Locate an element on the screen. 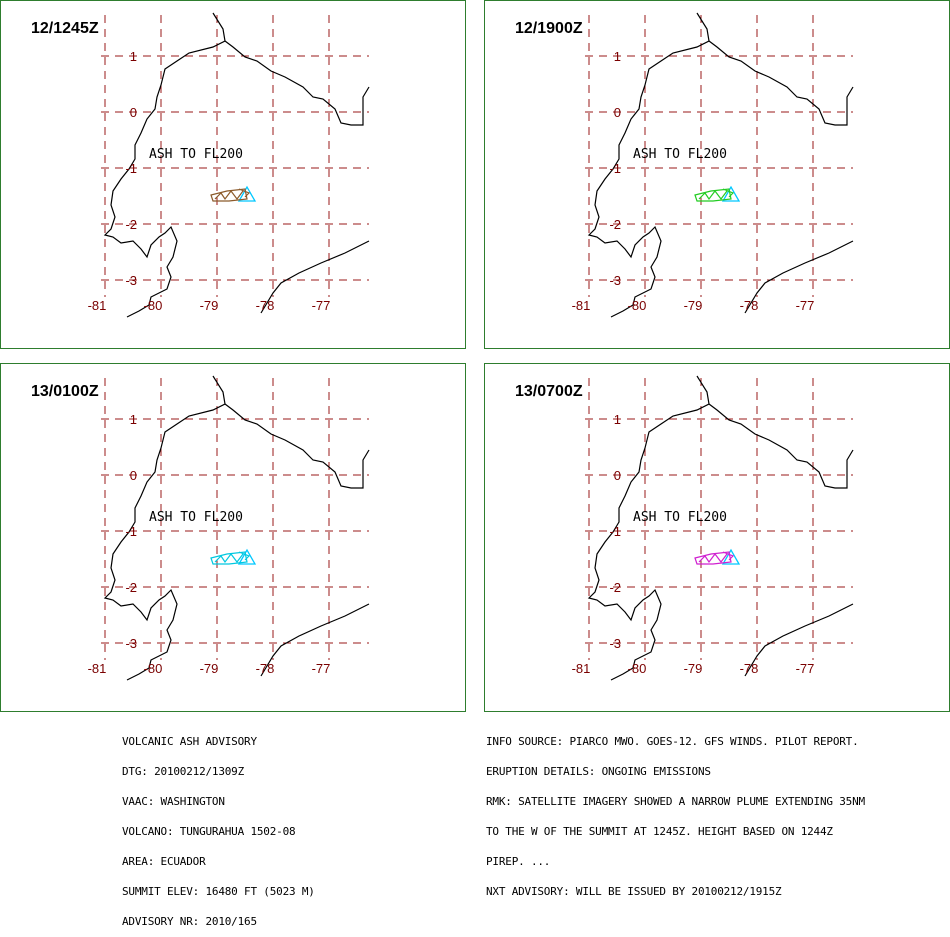 The height and width of the screenshot is (937, 950). advisory-line: AREA: ECUADOR is located at coordinates (164, 861).